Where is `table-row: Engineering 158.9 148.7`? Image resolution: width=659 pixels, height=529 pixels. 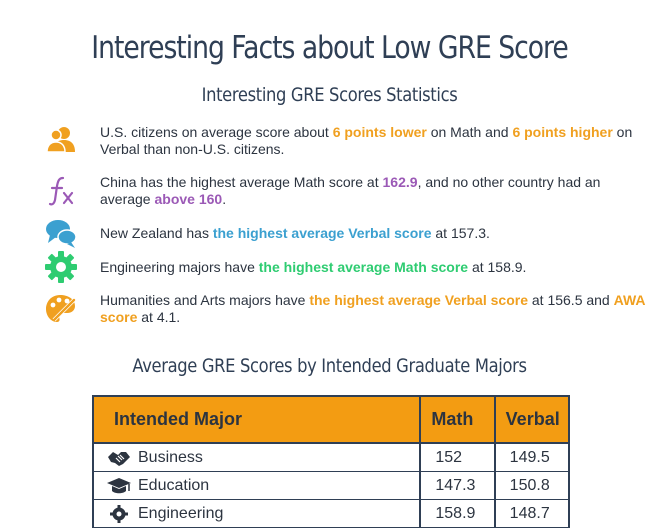
table-row: Engineering 158.9 148.7 is located at coordinates (331, 513).